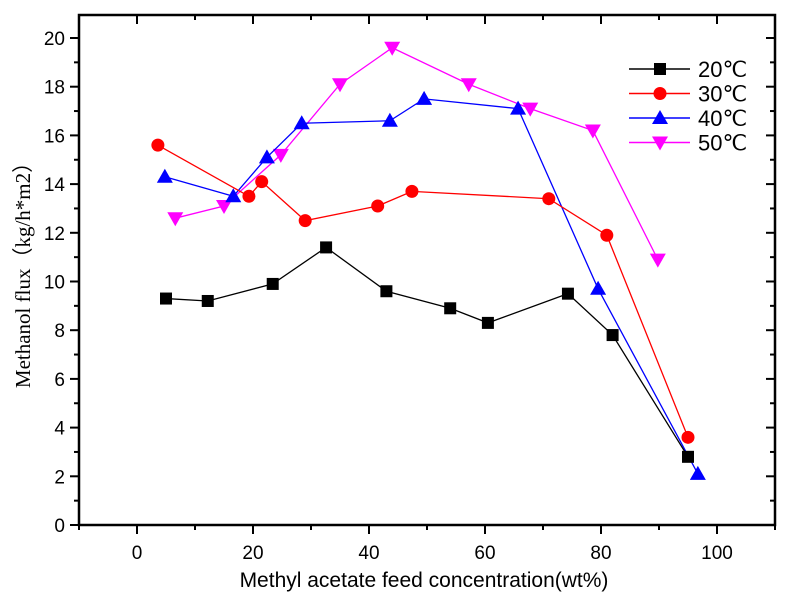  What do you see at coordinates (54, 136) in the screenshot?
I see `y-tick-label: 16` at bounding box center [54, 136].